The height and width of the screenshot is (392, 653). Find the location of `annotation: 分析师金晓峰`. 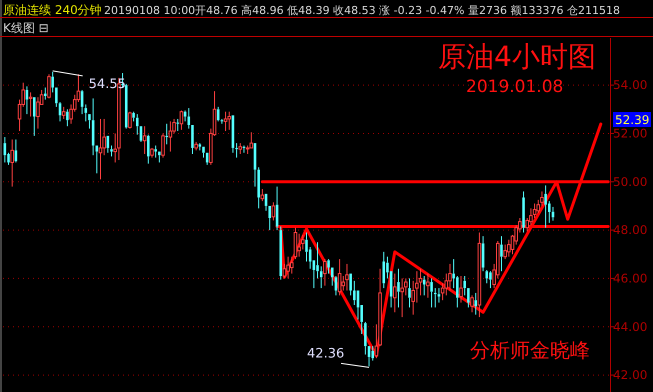

annotation: 分析师金晓峰 is located at coordinates (530, 350).